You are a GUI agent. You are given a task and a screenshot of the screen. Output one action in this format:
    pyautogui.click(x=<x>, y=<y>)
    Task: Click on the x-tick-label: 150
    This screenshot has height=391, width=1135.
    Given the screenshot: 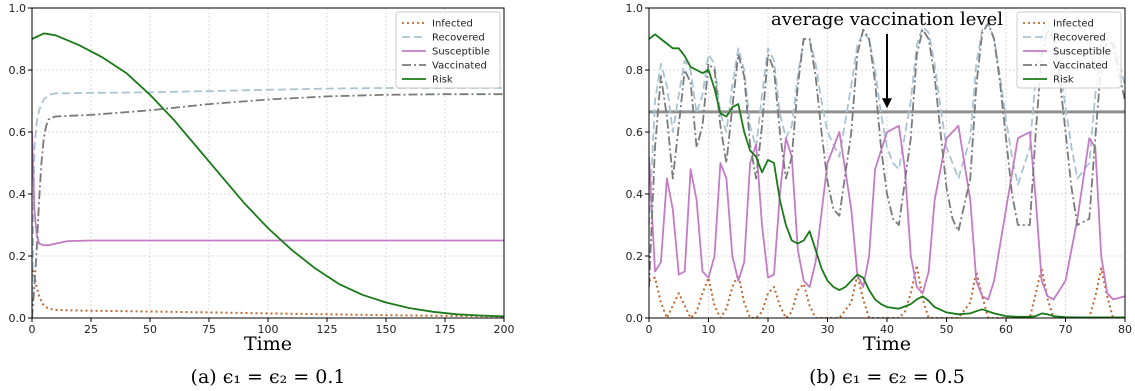 What is the action you would take?
    pyautogui.click(x=386, y=329)
    